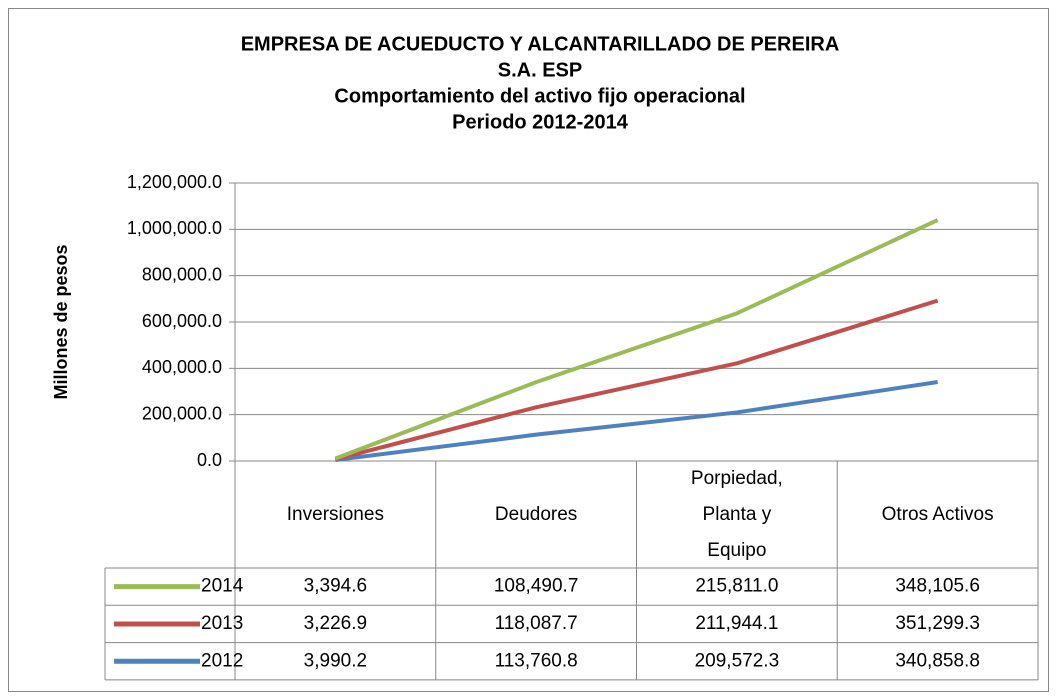 The height and width of the screenshot is (700, 1057). What do you see at coordinates (335, 514) in the screenshot?
I see `category-label: Inversiones` at bounding box center [335, 514].